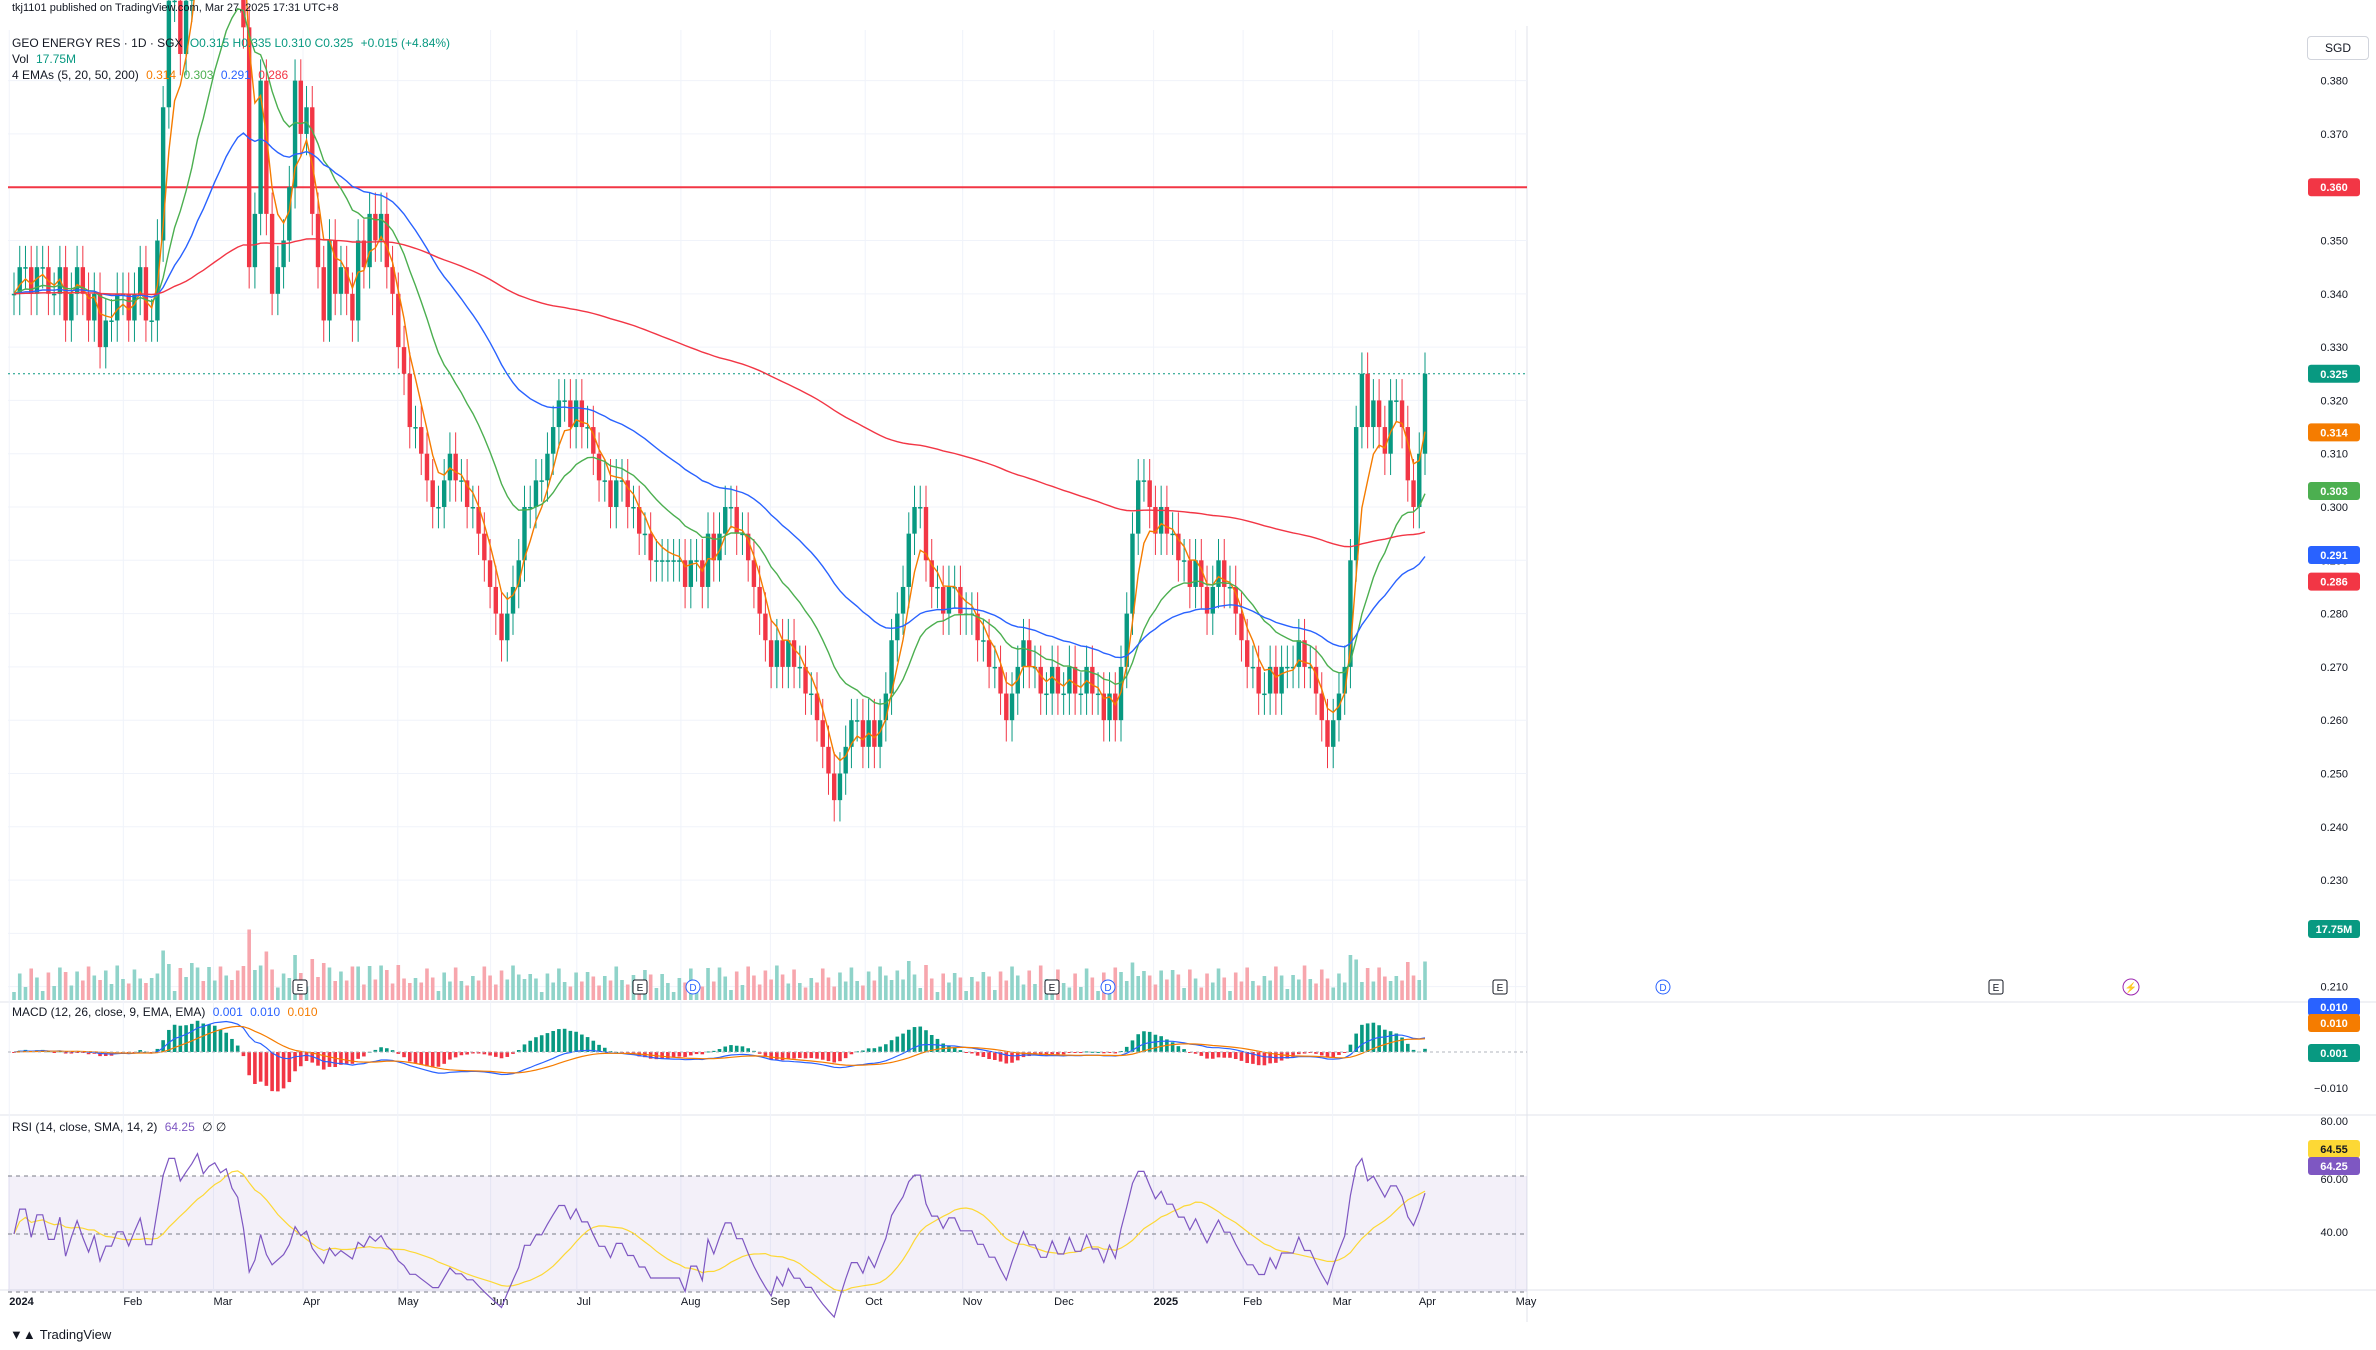 This screenshot has height=1350, width=2376. What do you see at coordinates (2334, 432) in the screenshot?
I see `ema-badge-ema5` at bounding box center [2334, 432].